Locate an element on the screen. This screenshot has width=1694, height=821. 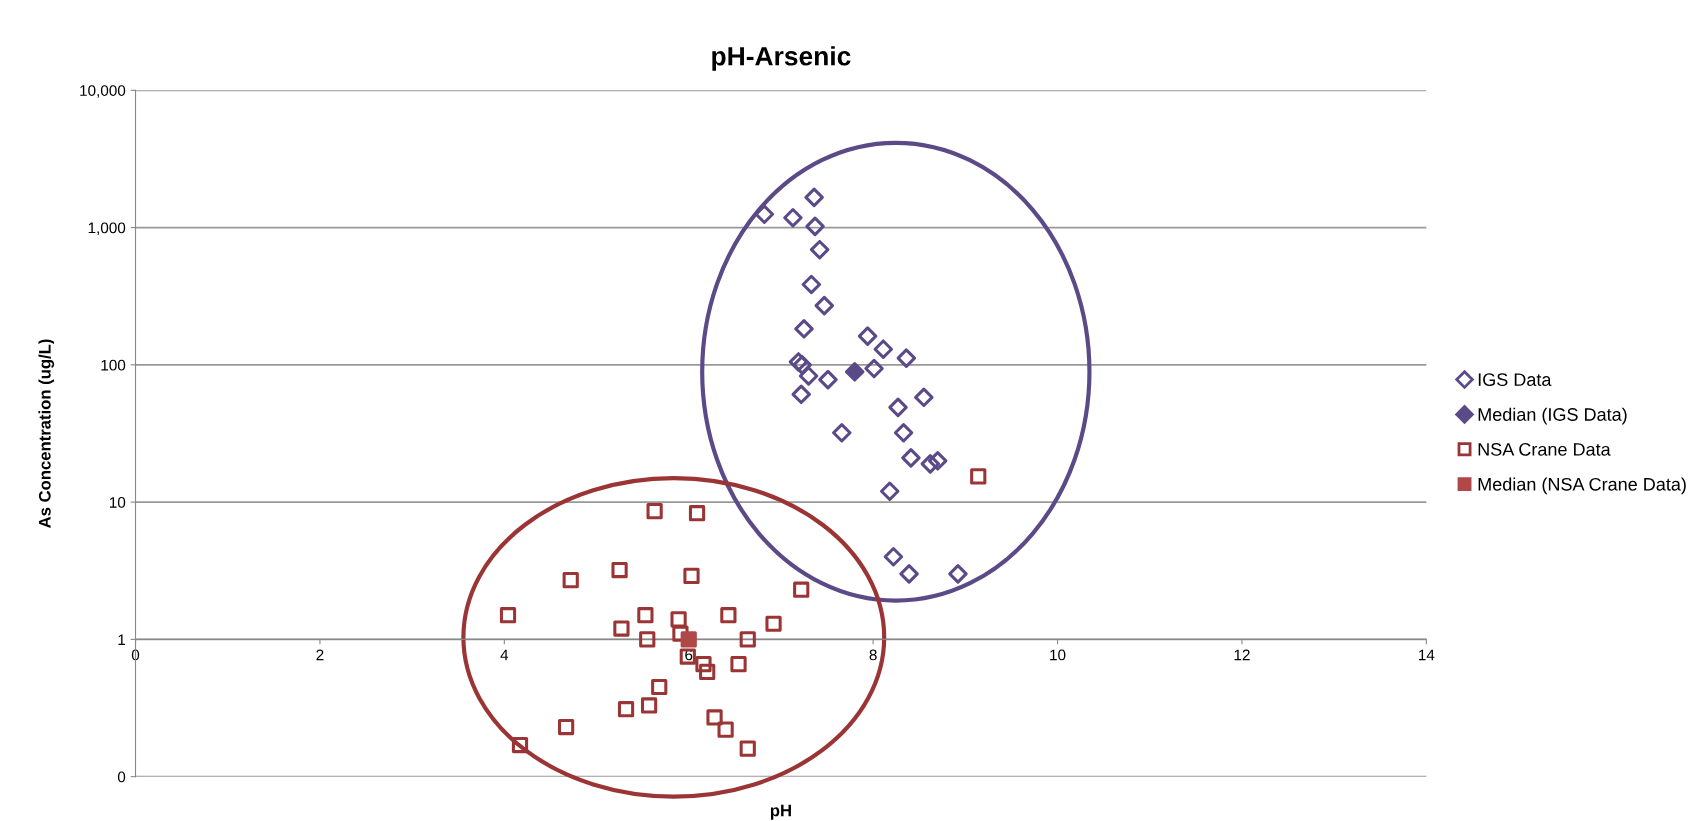
y-tick-label: 1,000 is located at coordinates (107, 229).